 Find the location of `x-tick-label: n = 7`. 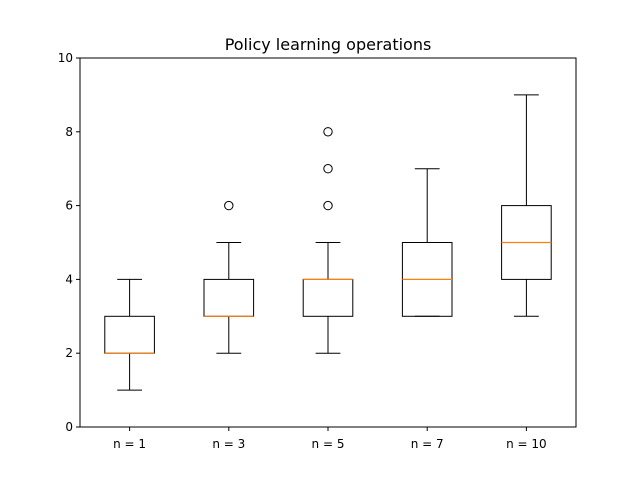

x-tick-label: n = 7 is located at coordinates (427, 444).